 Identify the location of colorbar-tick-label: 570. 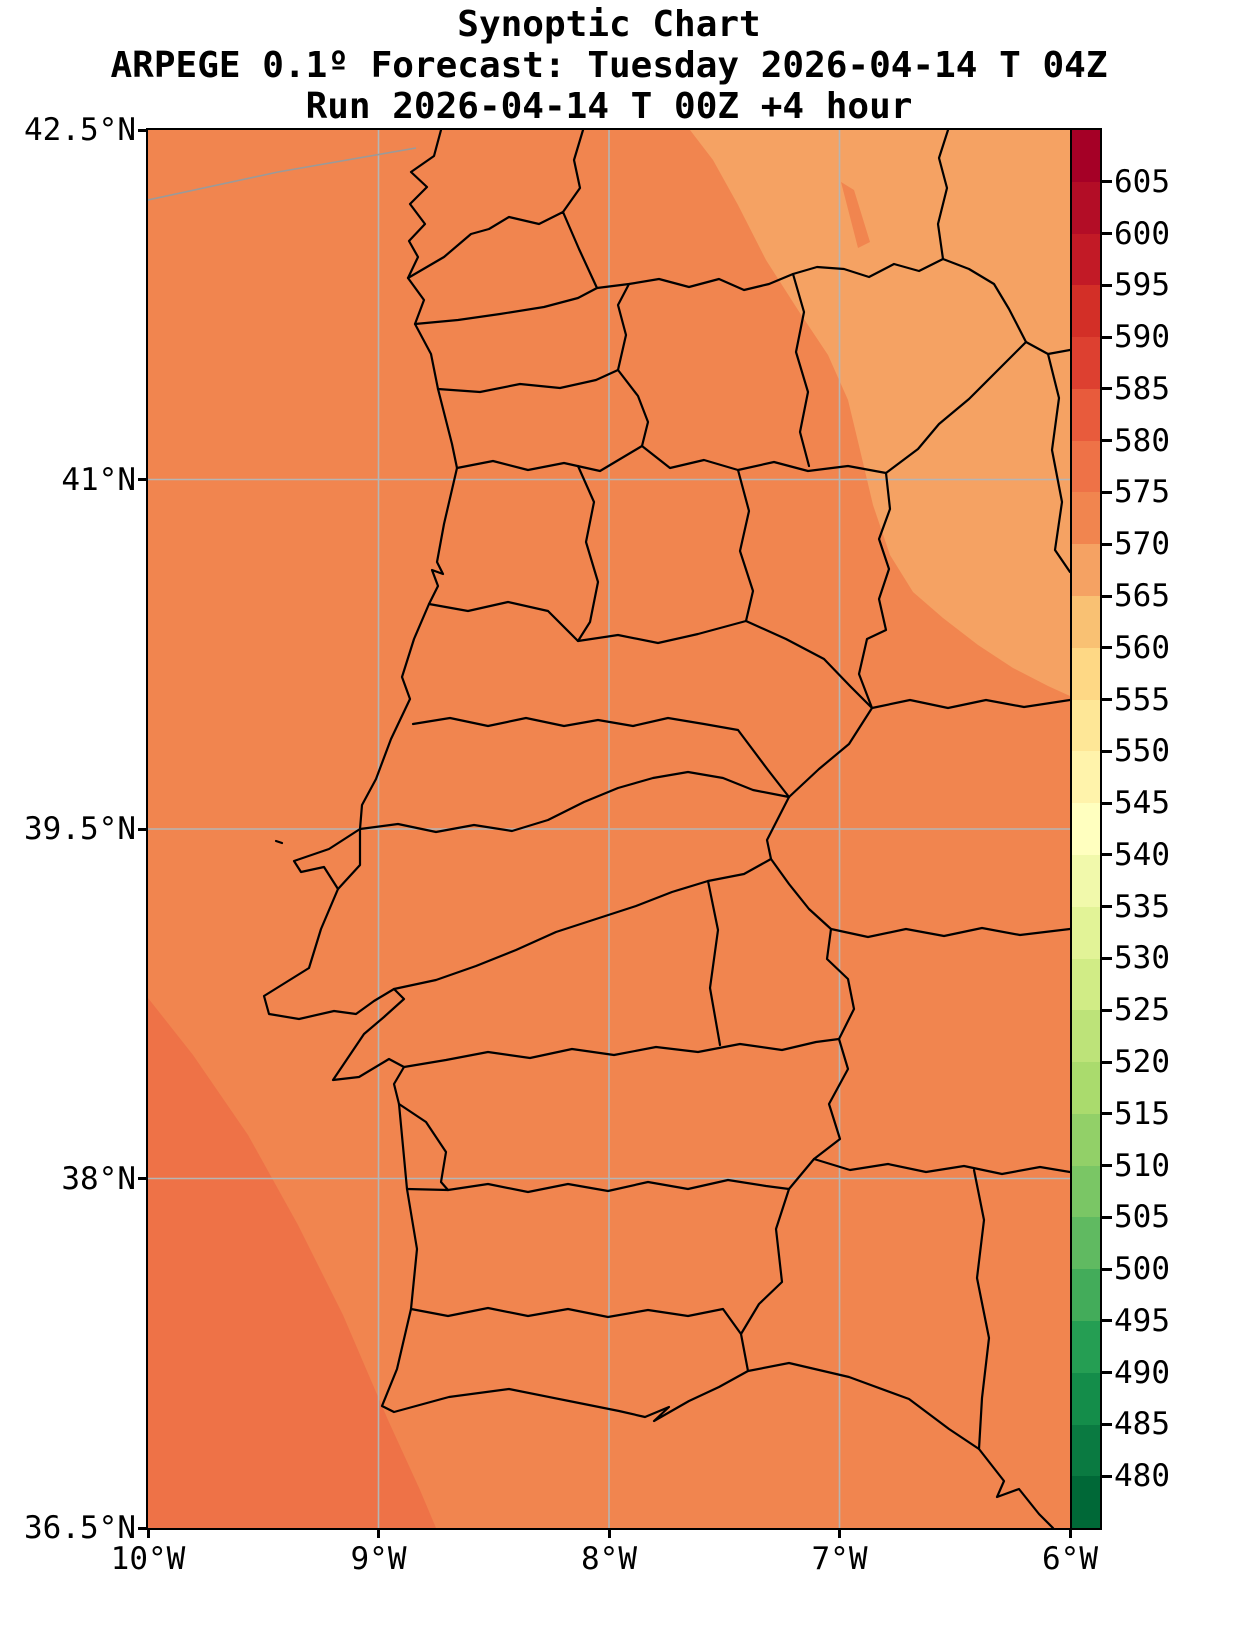
(1142, 544).